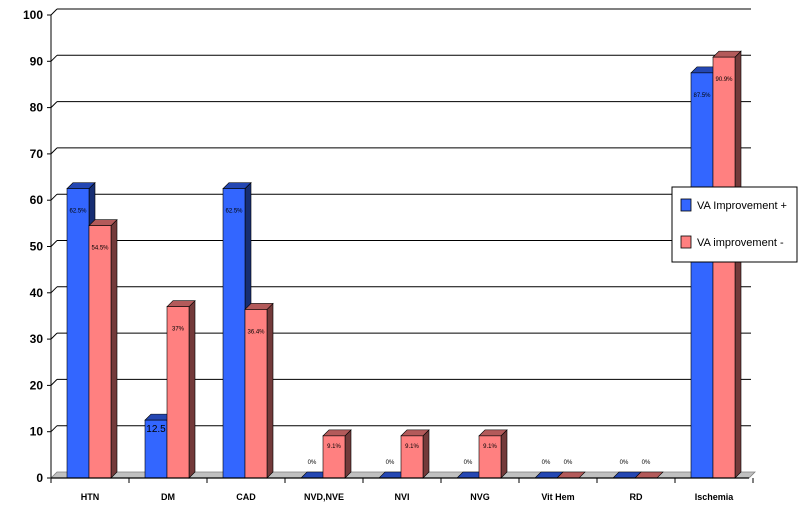 The height and width of the screenshot is (518, 800). What do you see at coordinates (37, 339) in the screenshot?
I see `y-tick-label: 30` at bounding box center [37, 339].